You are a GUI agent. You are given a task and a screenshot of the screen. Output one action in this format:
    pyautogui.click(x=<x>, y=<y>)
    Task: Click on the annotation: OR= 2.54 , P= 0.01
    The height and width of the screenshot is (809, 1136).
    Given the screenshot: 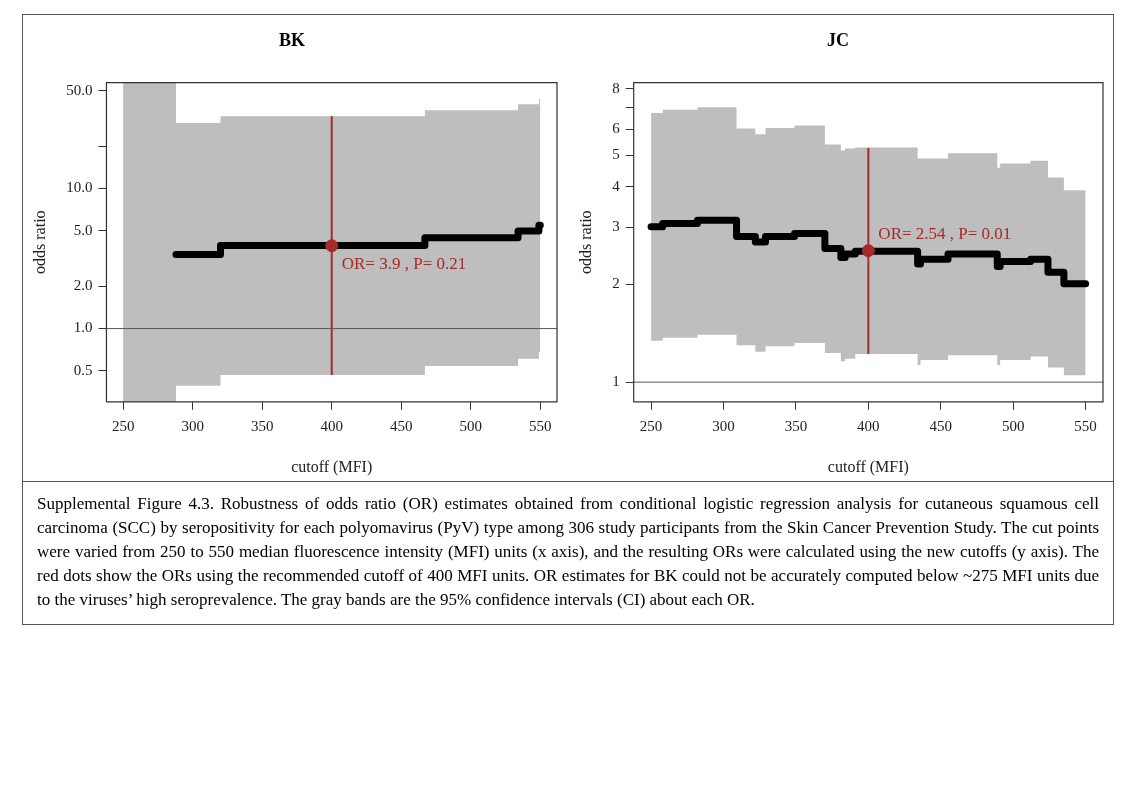 What is the action you would take?
    pyautogui.click(x=945, y=233)
    